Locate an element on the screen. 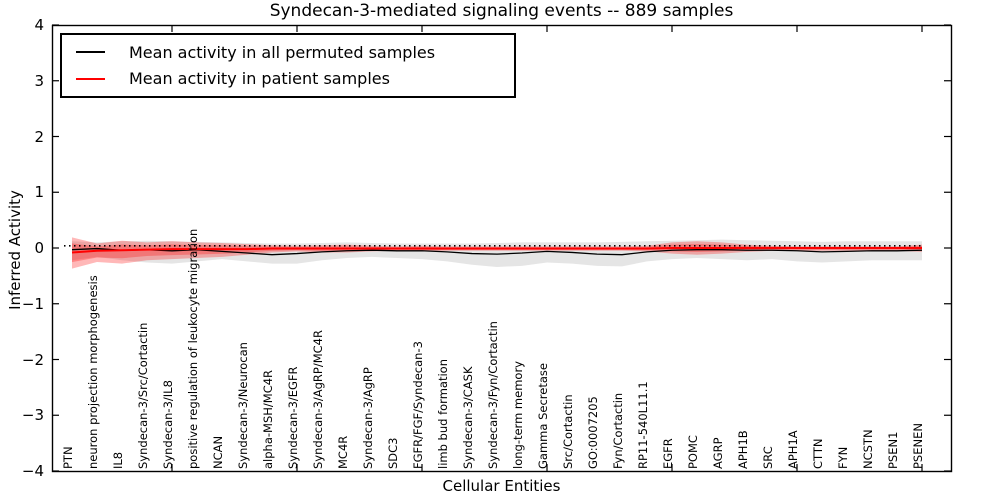  x-category-label: EGFR is located at coordinates (668, 453).